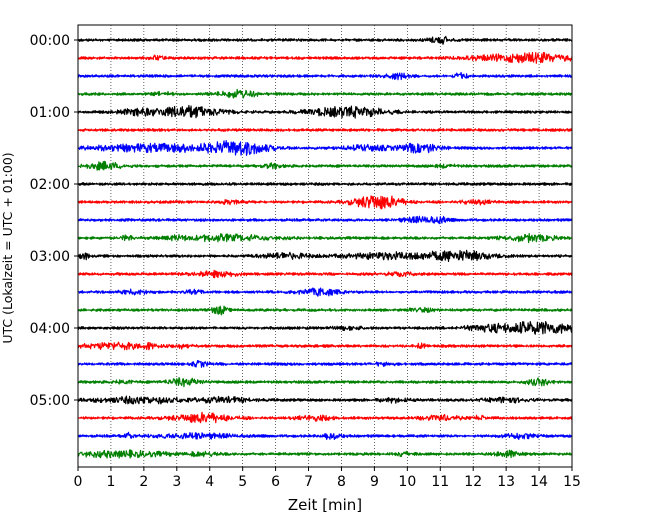  What do you see at coordinates (325, 505) in the screenshot?
I see `x-axis-title: Zeit [min]` at bounding box center [325, 505].